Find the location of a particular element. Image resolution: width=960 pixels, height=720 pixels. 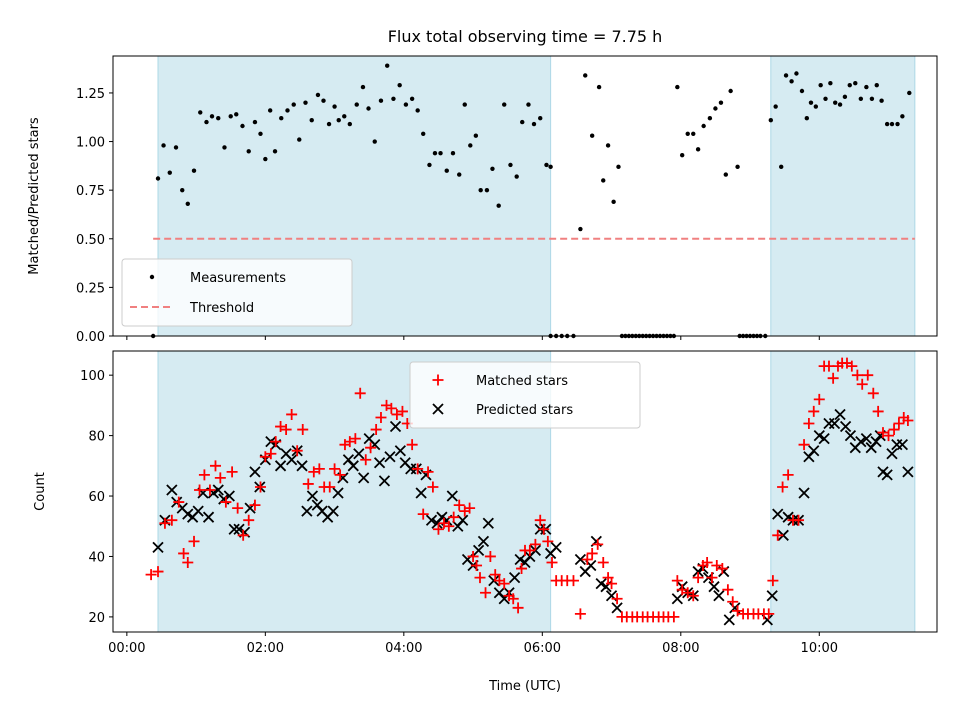

x-tick-label: 04:00 is located at coordinates (403, 648).